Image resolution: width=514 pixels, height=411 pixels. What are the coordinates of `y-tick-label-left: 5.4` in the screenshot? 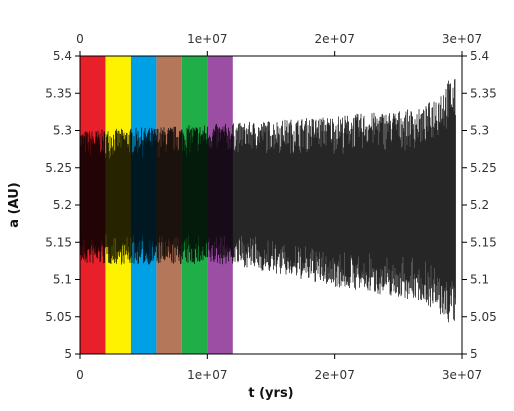 It's located at (62, 56).